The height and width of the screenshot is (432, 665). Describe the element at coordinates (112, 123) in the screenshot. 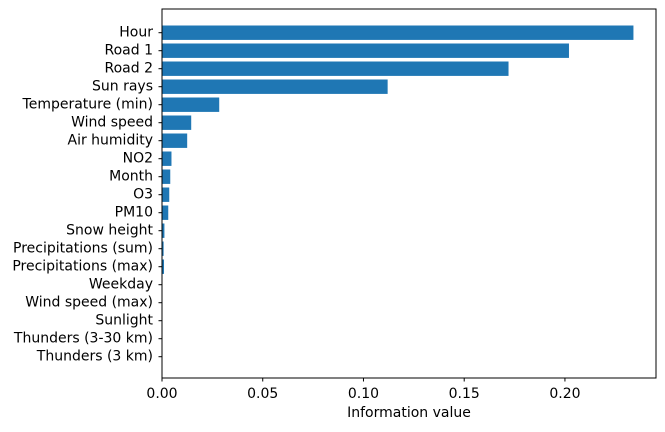

I see `y-tick-label: Wind speed` at that location.